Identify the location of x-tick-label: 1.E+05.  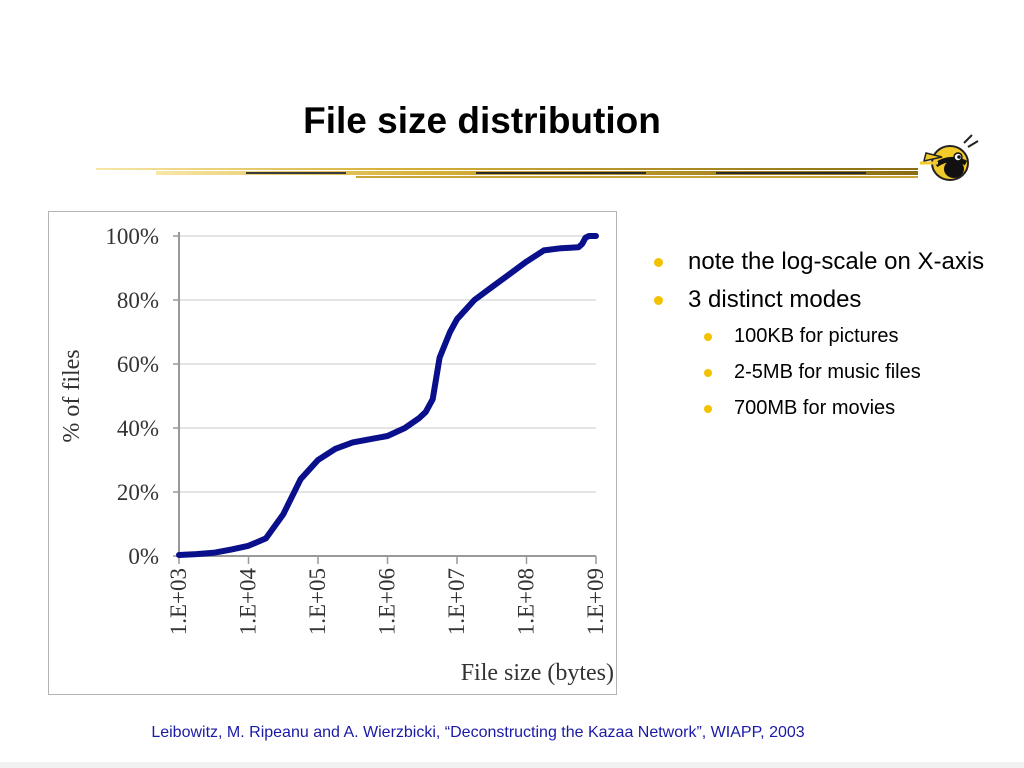
(317, 601).